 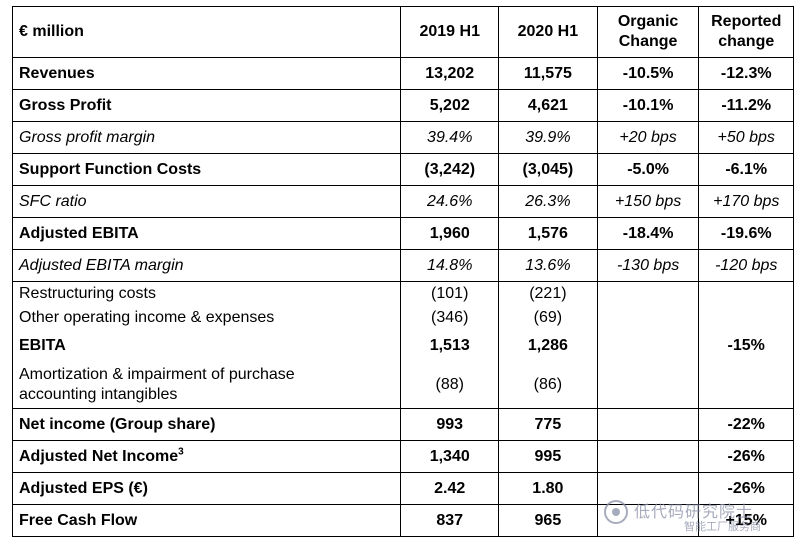 What do you see at coordinates (206, 520) in the screenshot?
I see `row-label: Free Cash Flow` at bounding box center [206, 520].